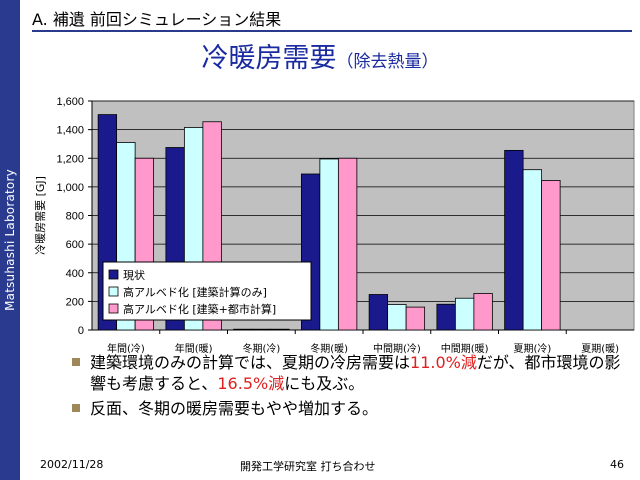 The height and width of the screenshot is (480, 640). What do you see at coordinates (355, 373) in the screenshot?
I see `bullet-text: だが、都市環境の影響も考慮すると、` at bounding box center [355, 373].